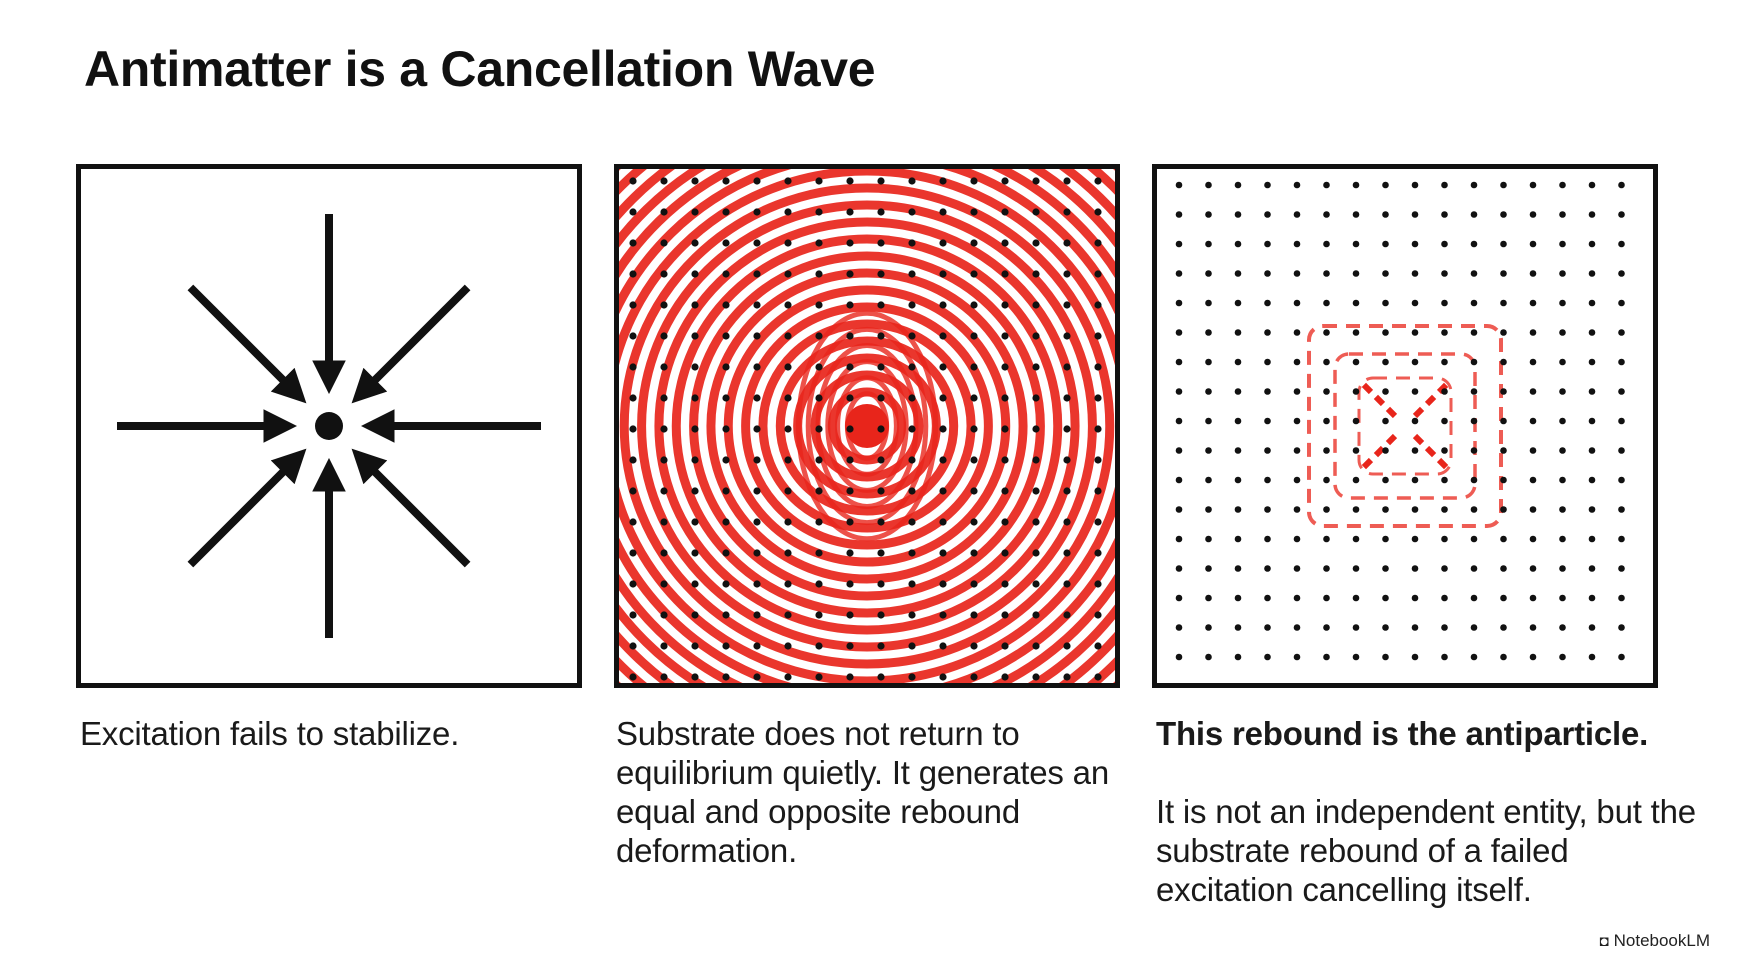 This screenshot has width=1740, height=971. Describe the element at coordinates (329, 426) in the screenshot. I see `center-dot` at that location.